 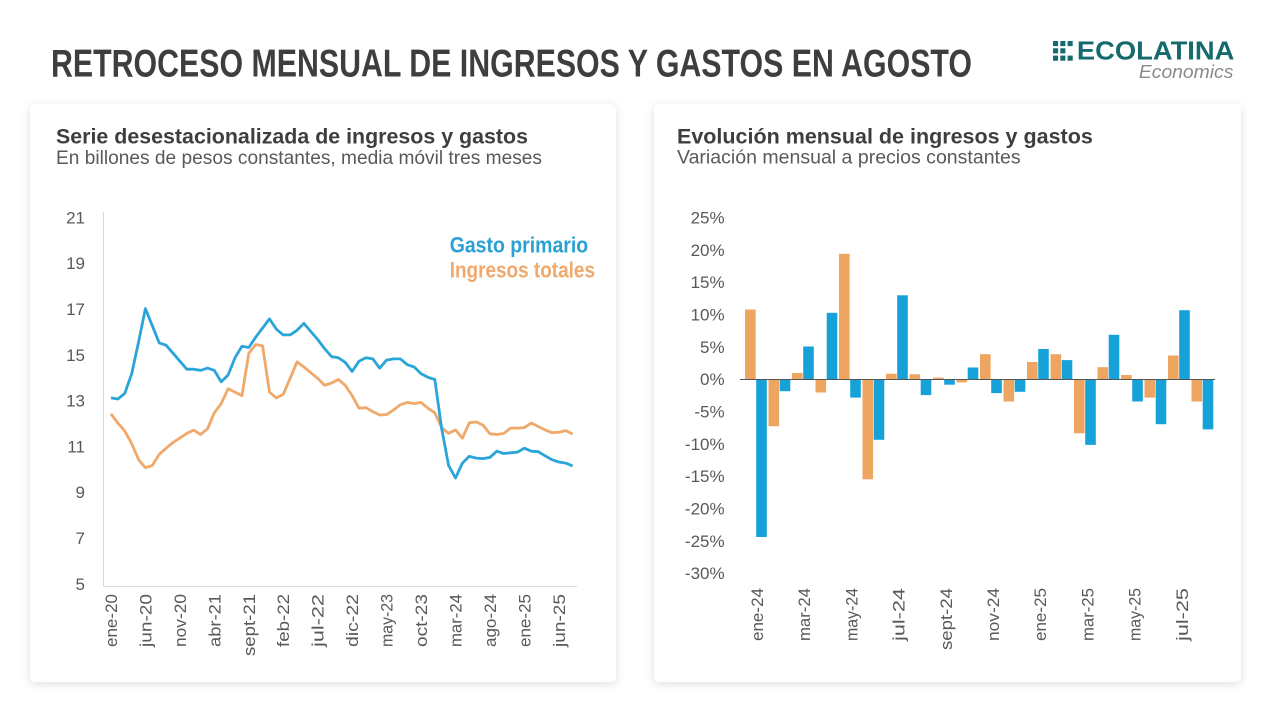 I want to click on svg-text: nov-20, so click(x=180, y=620).